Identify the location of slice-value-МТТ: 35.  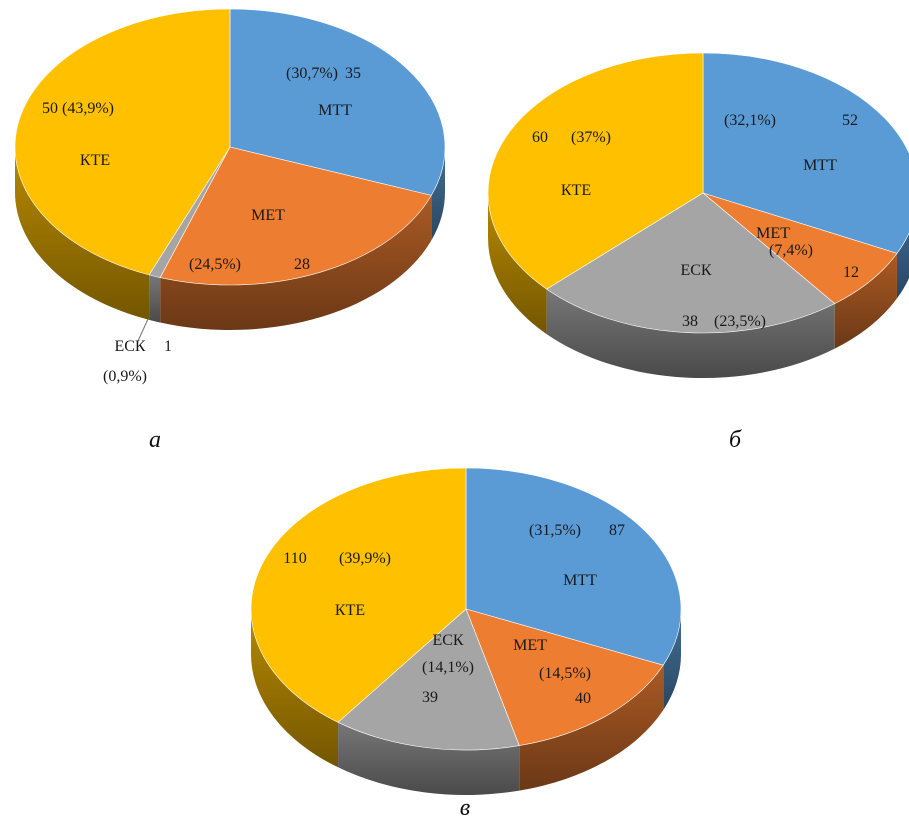
(353, 73).